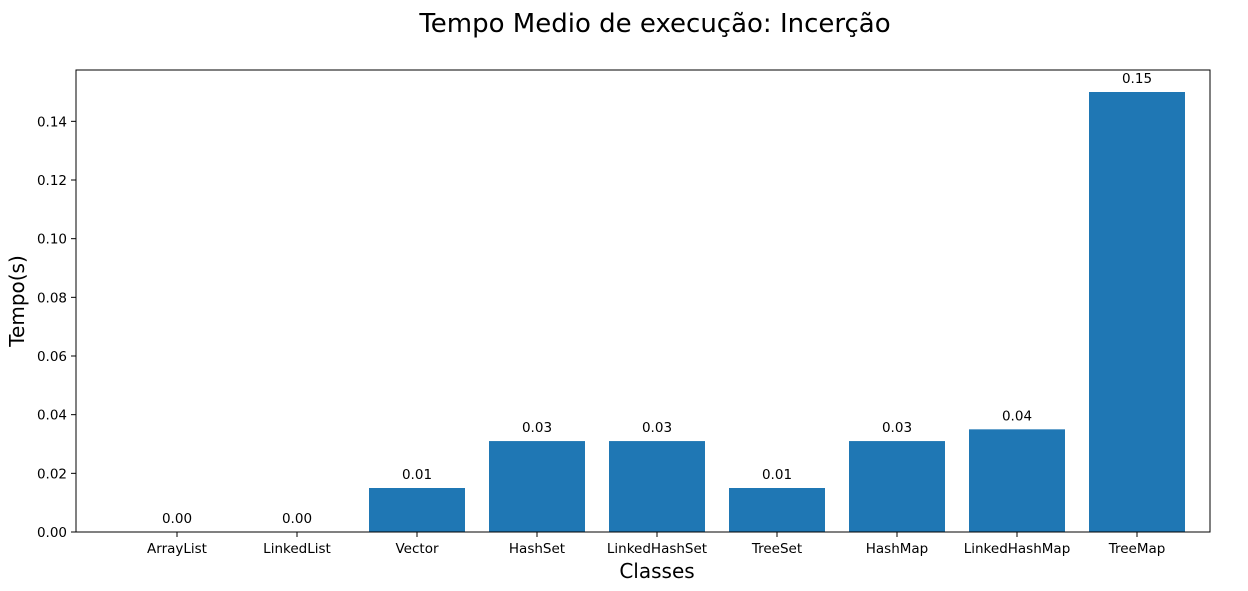 This screenshot has width=1248, height=591. I want to click on x-tick-label: LinkedHashMap, so click(1017, 549).